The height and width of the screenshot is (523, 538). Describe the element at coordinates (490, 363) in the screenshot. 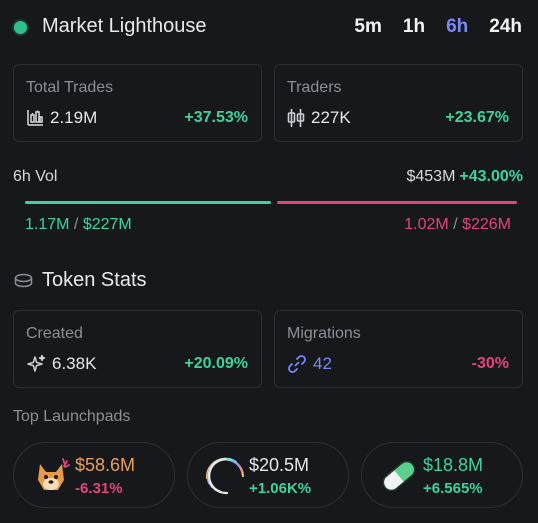

I see `migrations-change: -30%` at that location.